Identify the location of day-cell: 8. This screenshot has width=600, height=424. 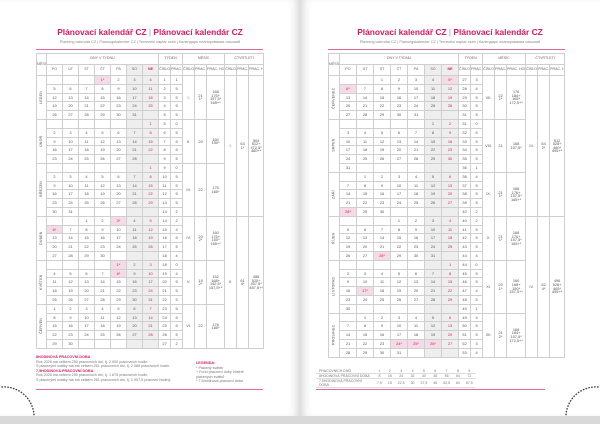
(382, 88).